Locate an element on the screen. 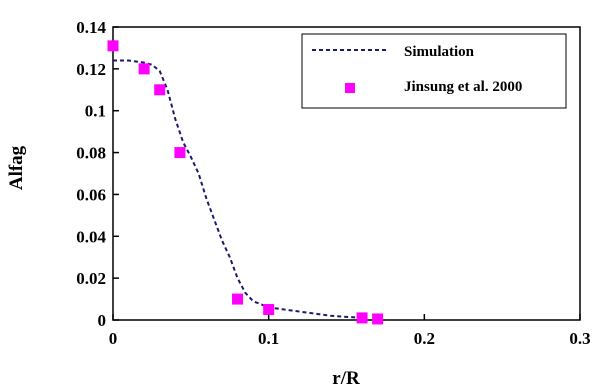  x-tick-label: 0 is located at coordinates (113, 338).